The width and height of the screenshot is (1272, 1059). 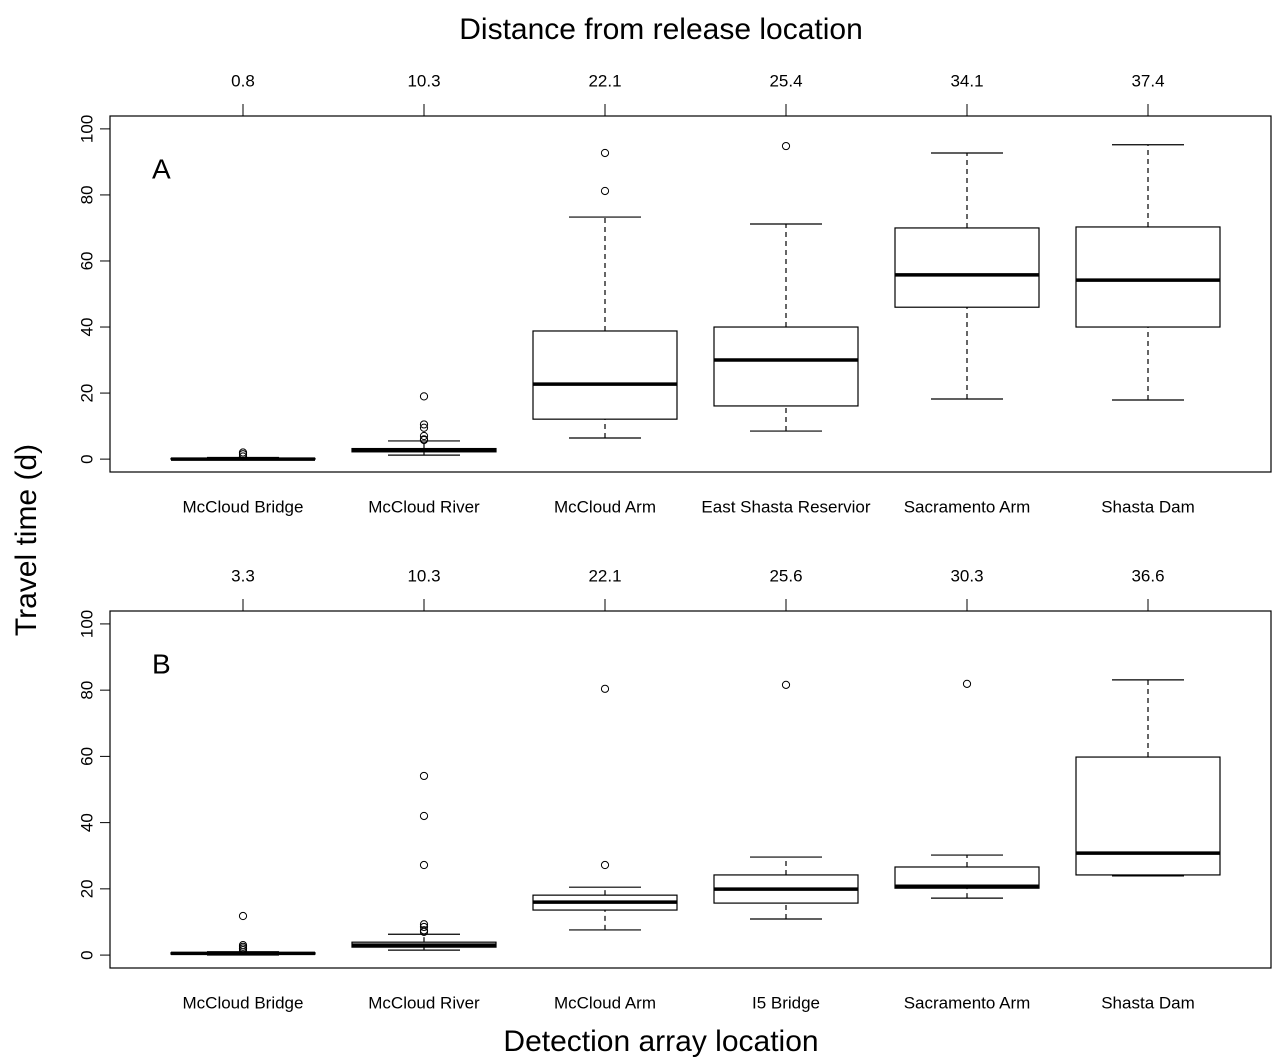 I want to click on distance-label: 34.1, so click(x=966, y=80).